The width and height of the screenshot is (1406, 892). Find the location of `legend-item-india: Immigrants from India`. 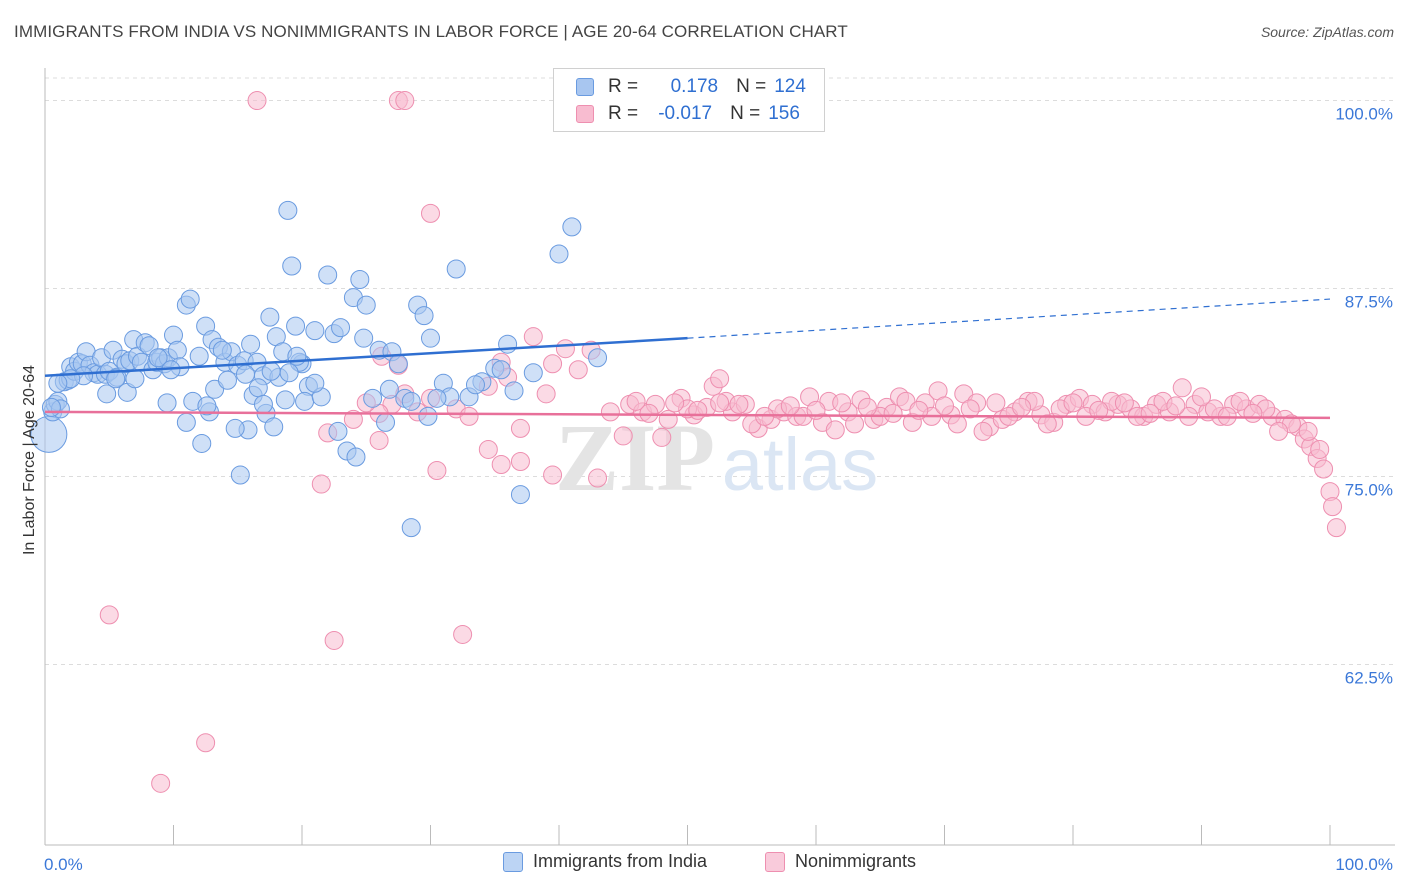

legend-item-india: Immigrants from India is located at coordinates (605, 861).